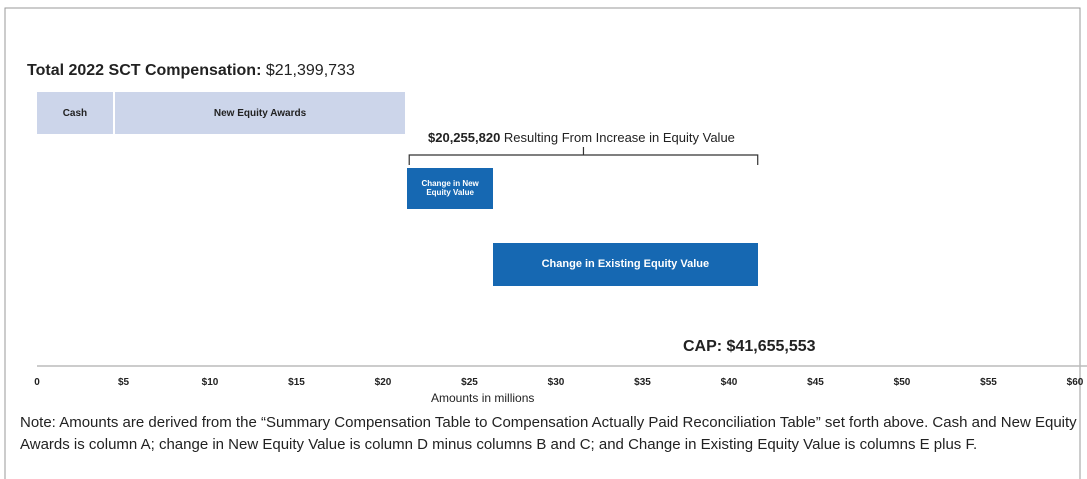  What do you see at coordinates (310, 70) in the screenshot?
I see `title-value: $21,399,733` at bounding box center [310, 70].